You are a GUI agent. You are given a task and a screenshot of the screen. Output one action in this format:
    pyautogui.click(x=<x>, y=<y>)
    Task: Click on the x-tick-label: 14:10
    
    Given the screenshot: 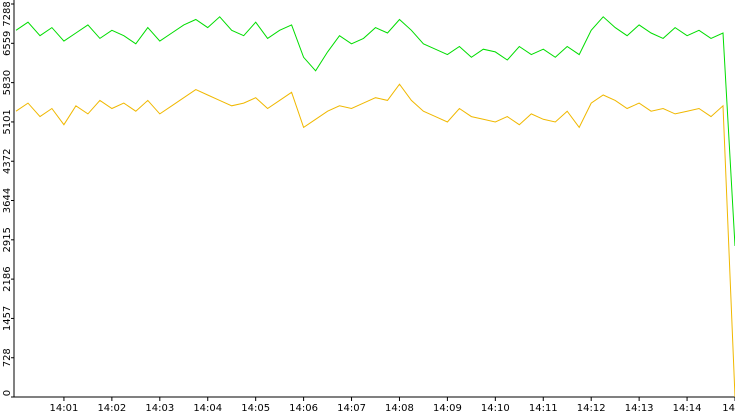 What is the action you would take?
    pyautogui.click(x=495, y=408)
    